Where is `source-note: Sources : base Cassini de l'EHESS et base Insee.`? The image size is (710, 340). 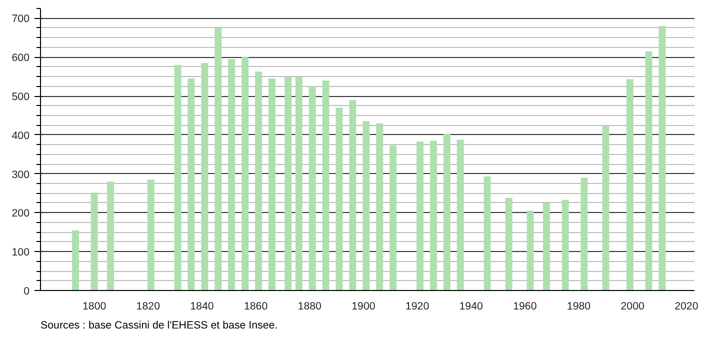 source-note: Sources : base Cassini de l'EHESS et base Insee. is located at coordinates (159, 326).